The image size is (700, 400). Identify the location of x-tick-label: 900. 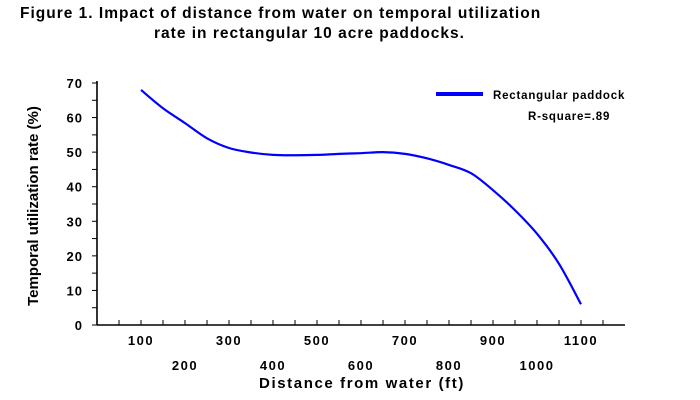
(493, 340).